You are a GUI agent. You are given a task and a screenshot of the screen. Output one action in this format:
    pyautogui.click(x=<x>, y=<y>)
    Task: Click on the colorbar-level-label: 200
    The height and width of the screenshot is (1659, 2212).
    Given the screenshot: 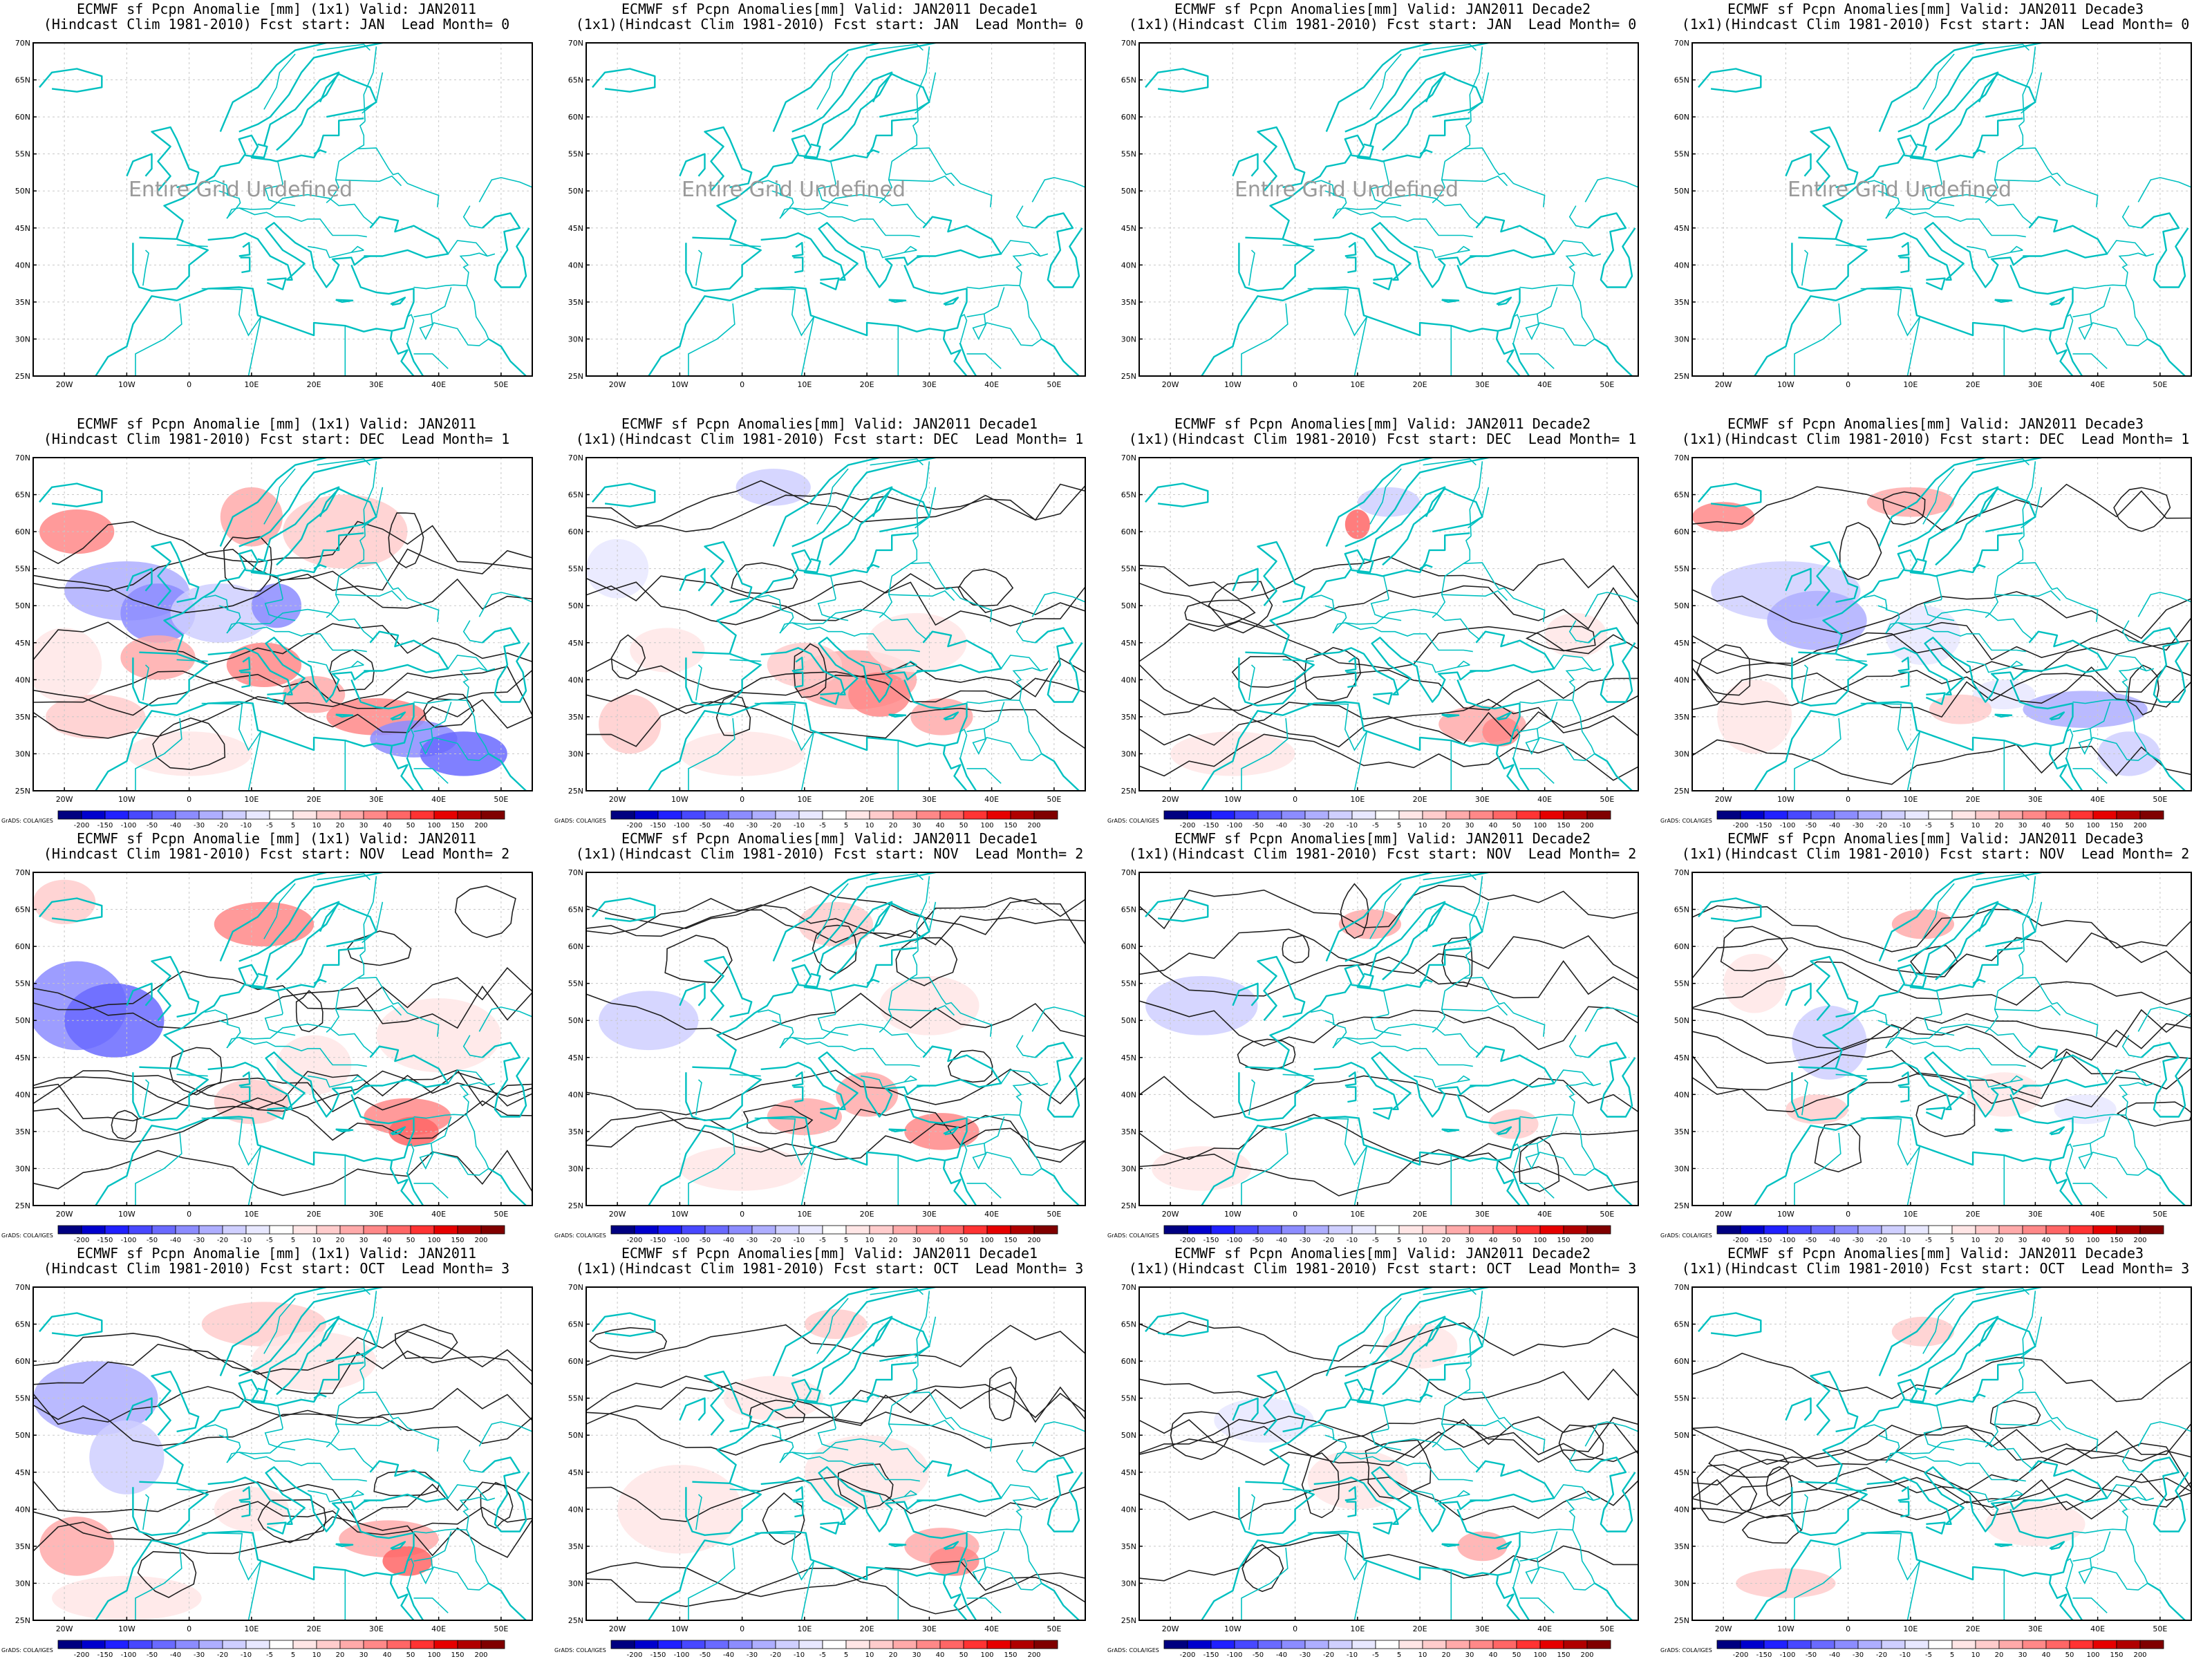 What is the action you would take?
    pyautogui.click(x=1586, y=1655)
    